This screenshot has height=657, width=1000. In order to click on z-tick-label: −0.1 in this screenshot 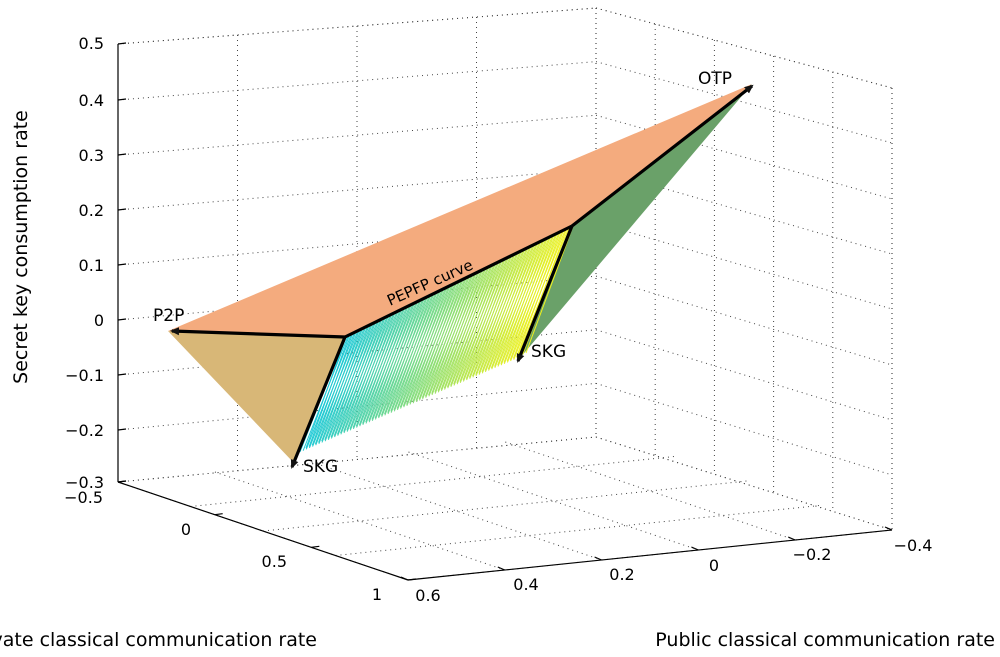, I will do `click(84, 375)`.